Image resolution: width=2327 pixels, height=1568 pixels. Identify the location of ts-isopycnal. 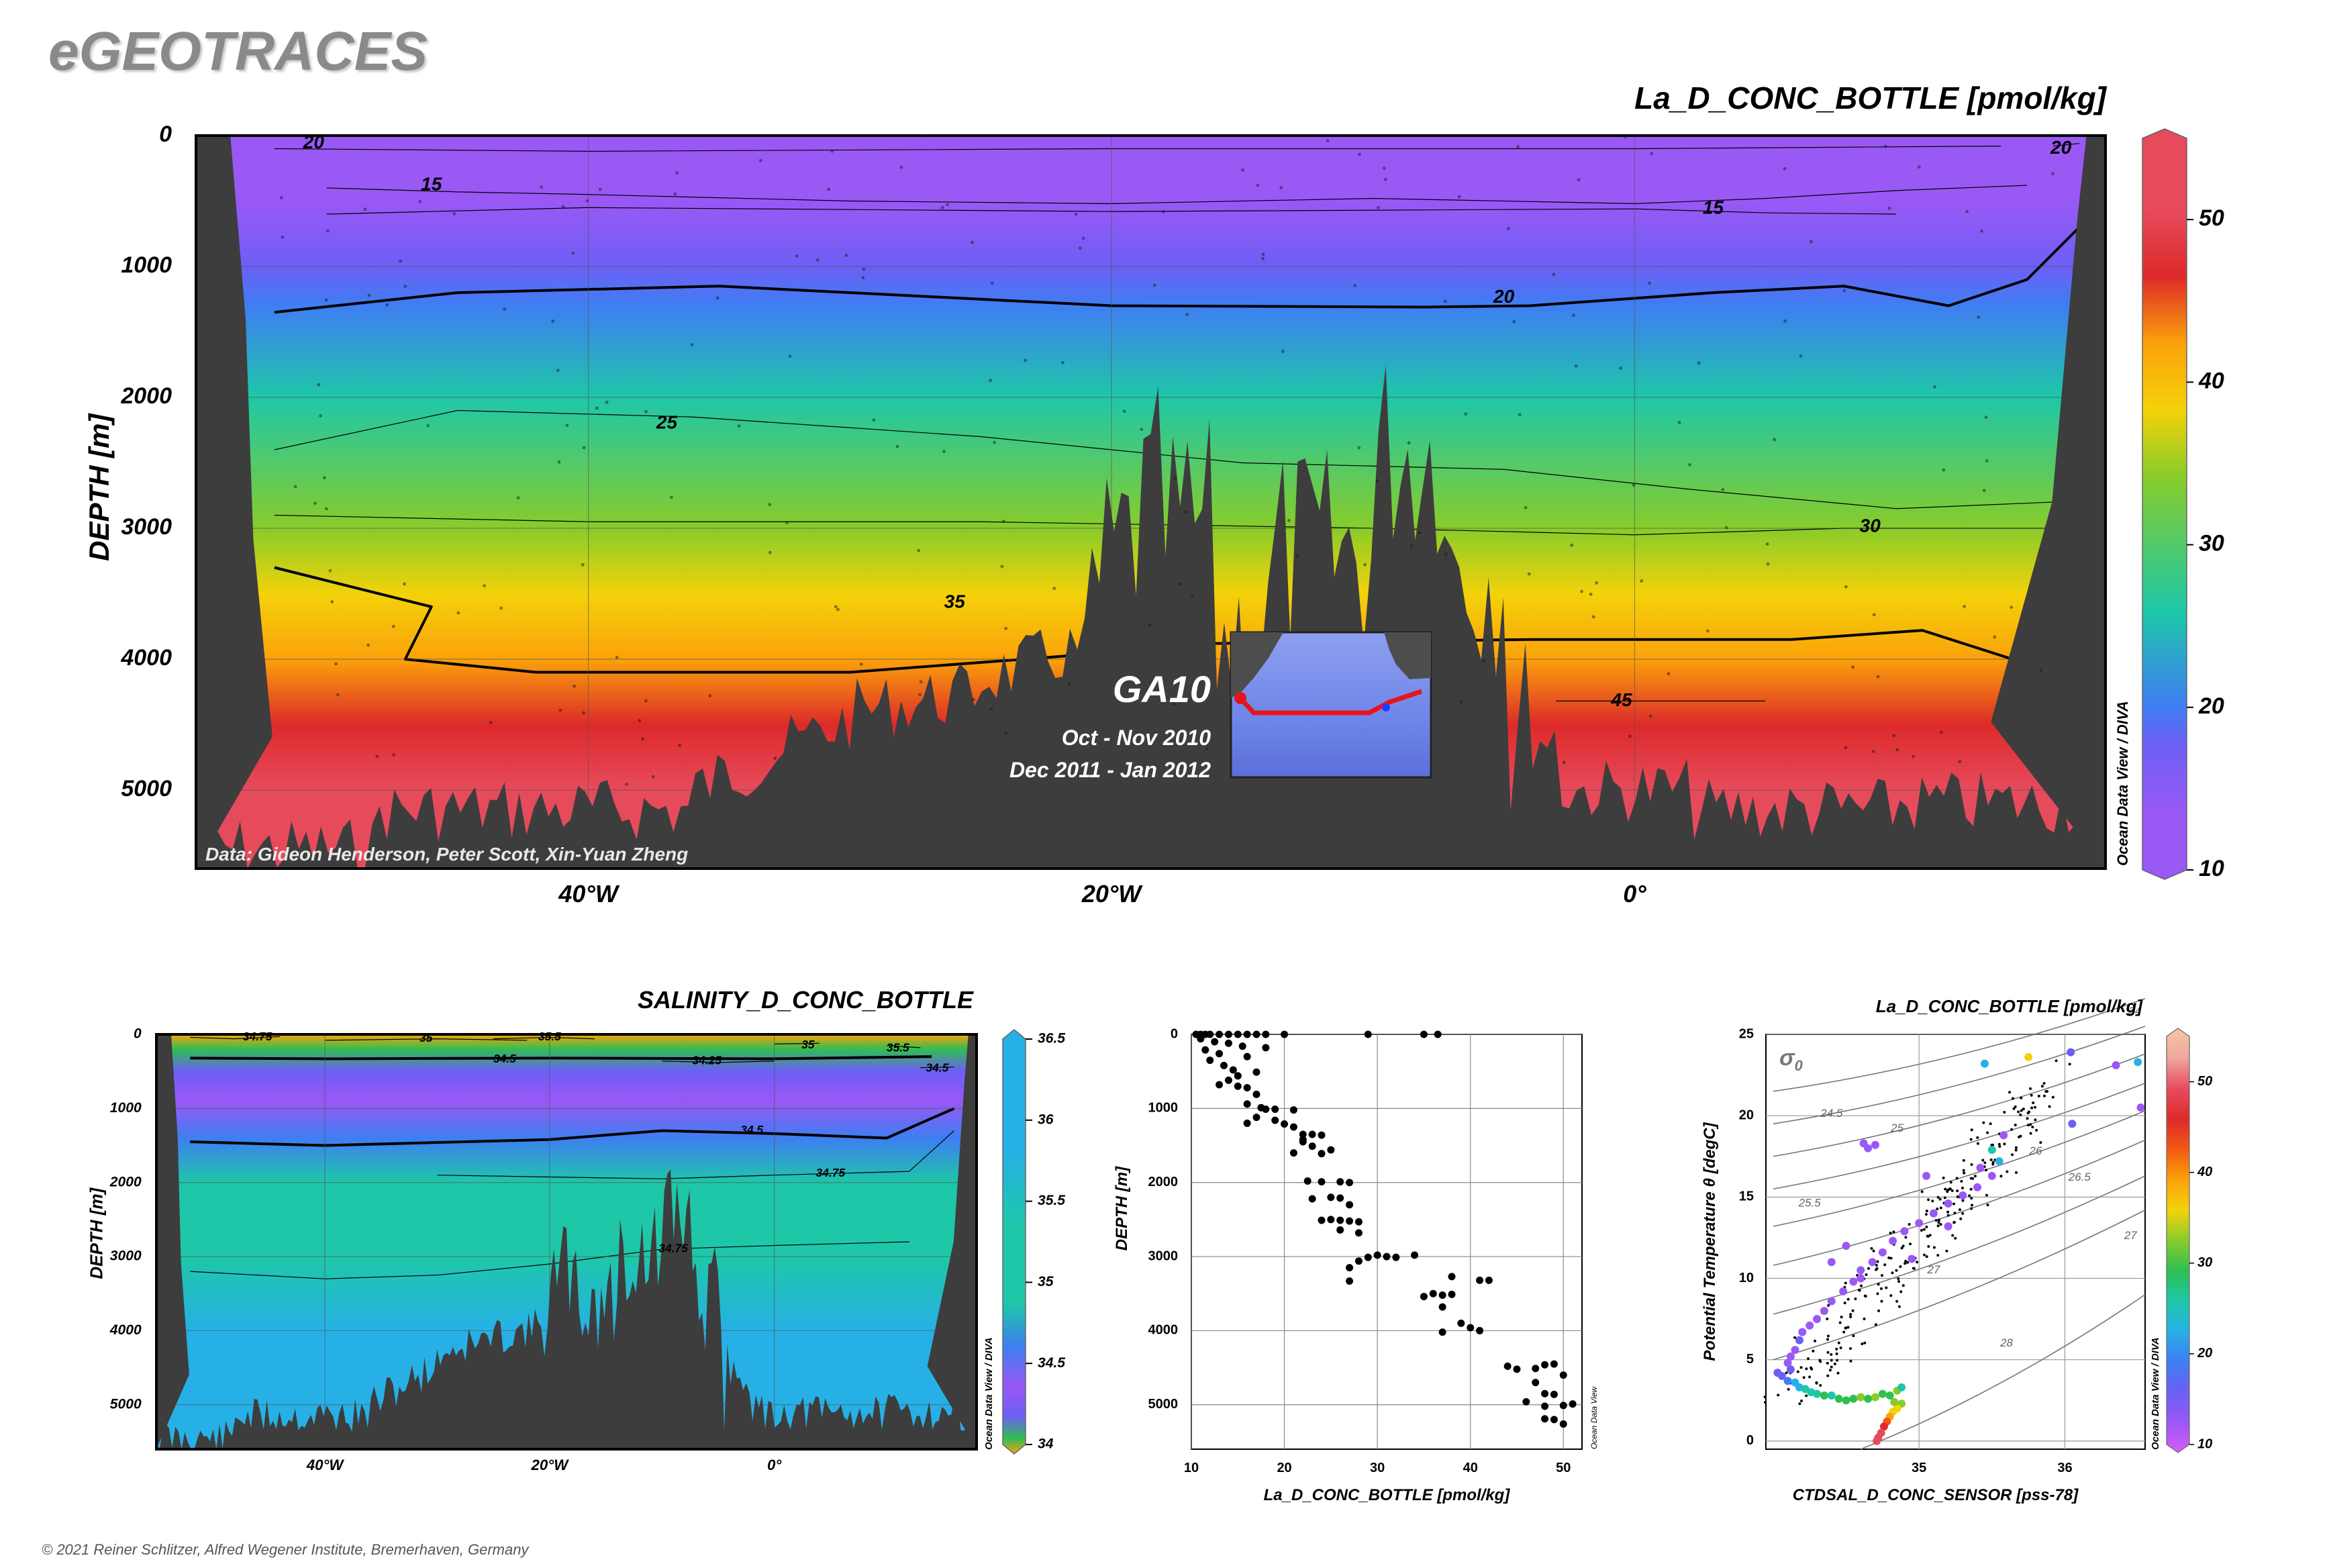
(1959, 1136).